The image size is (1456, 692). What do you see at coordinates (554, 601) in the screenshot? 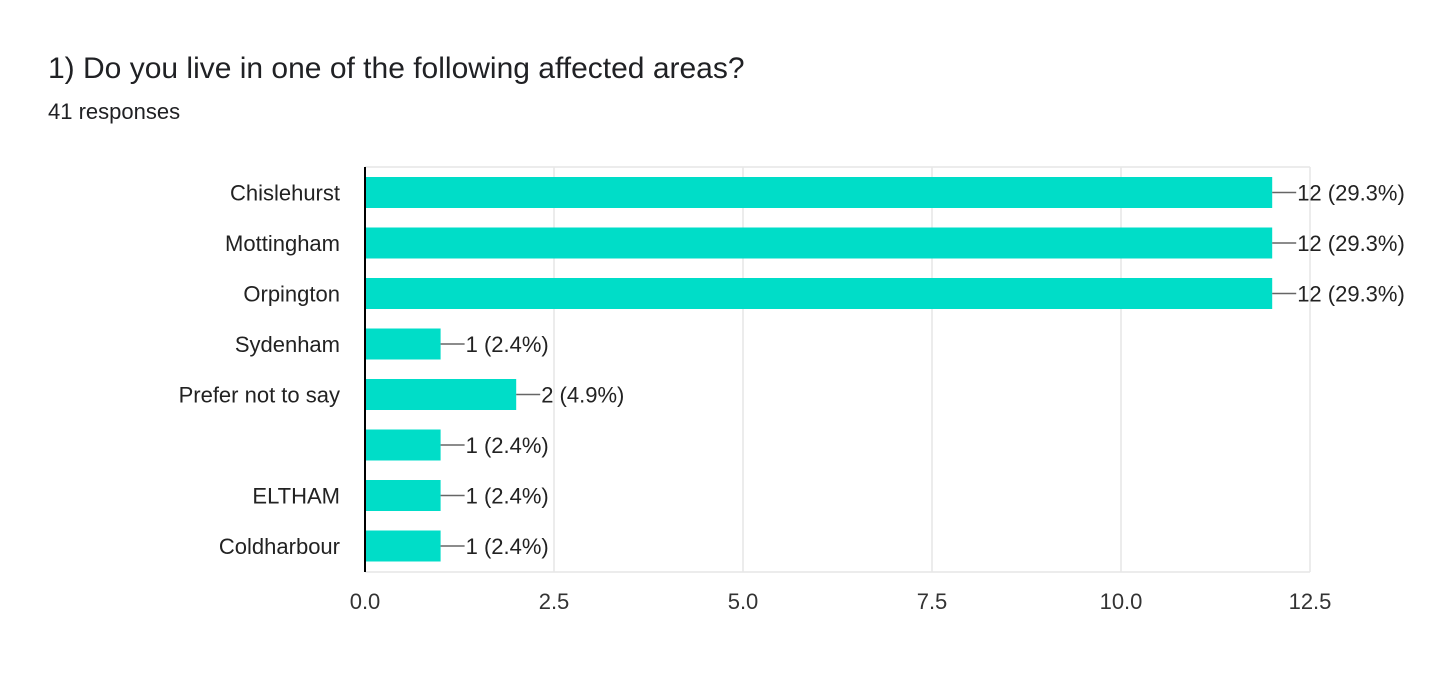
I see `x-tick-label: 2.5` at bounding box center [554, 601].